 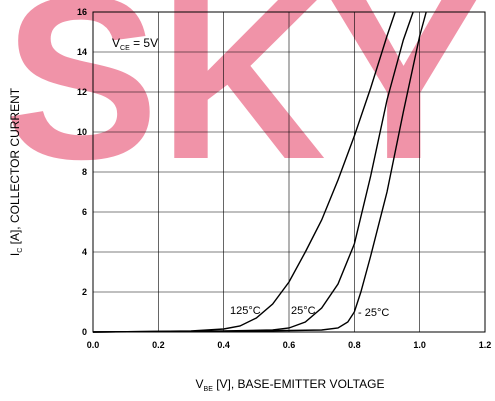 I want to click on y-tick-label: 2, so click(x=84, y=292).